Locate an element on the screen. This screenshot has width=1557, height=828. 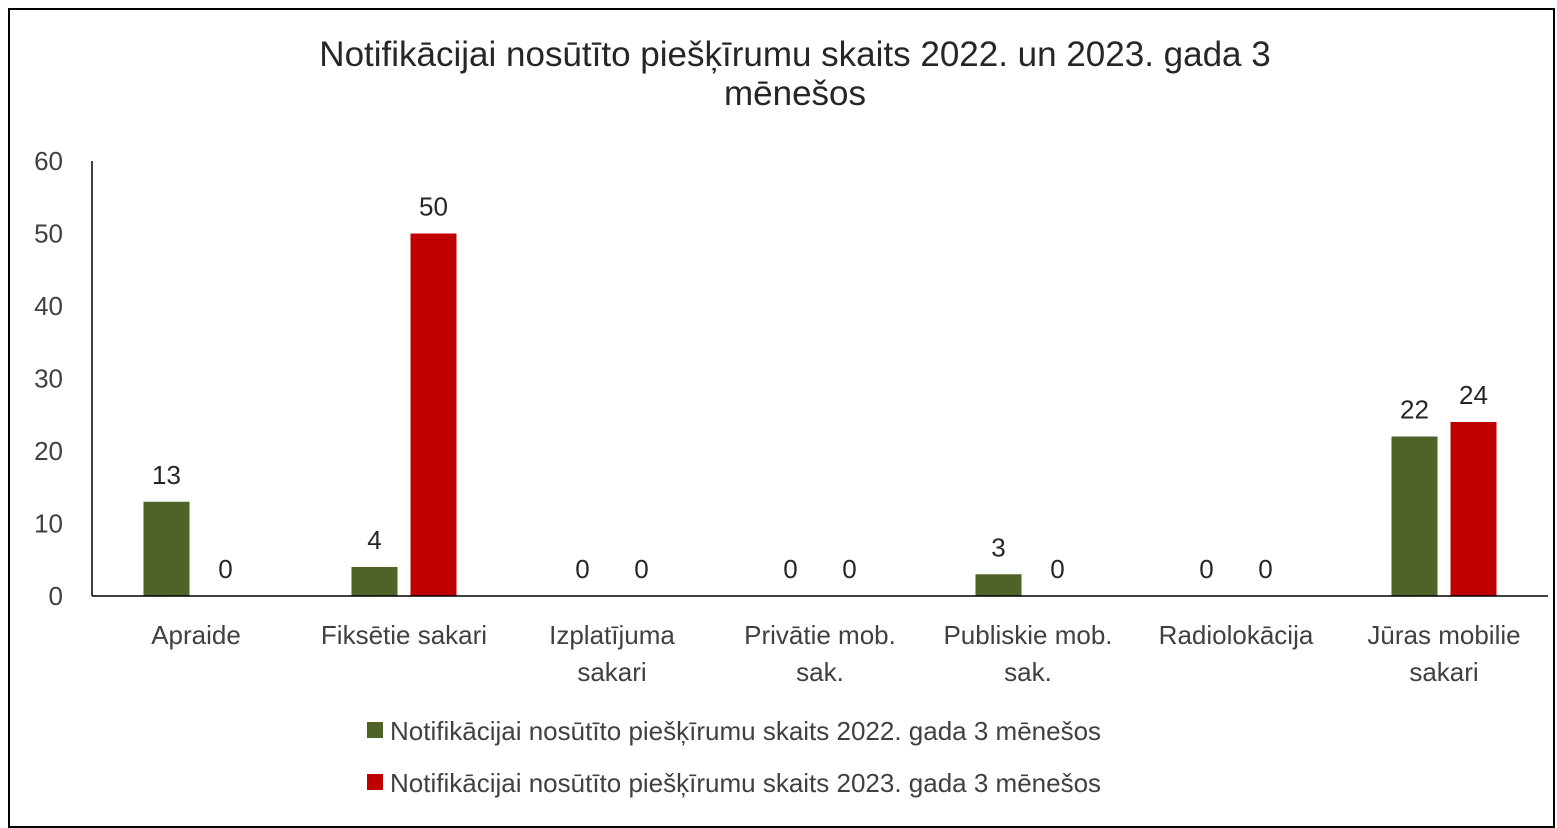
x-category-label: Radiolokācija is located at coordinates (1236, 635).